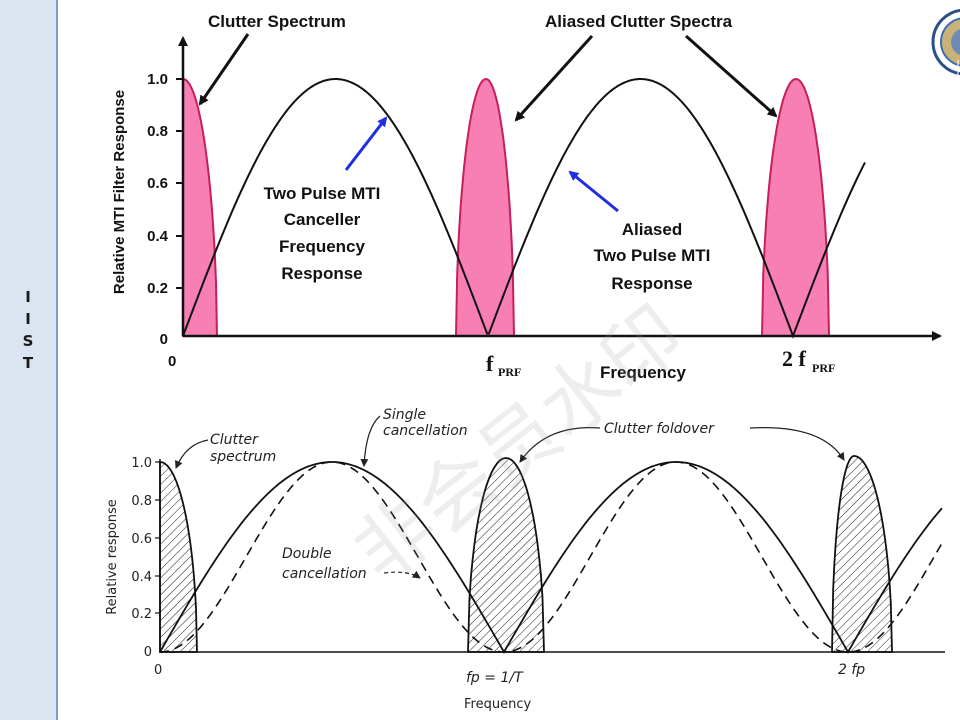  I want to click on svg-text: 2 f, so click(794, 358).